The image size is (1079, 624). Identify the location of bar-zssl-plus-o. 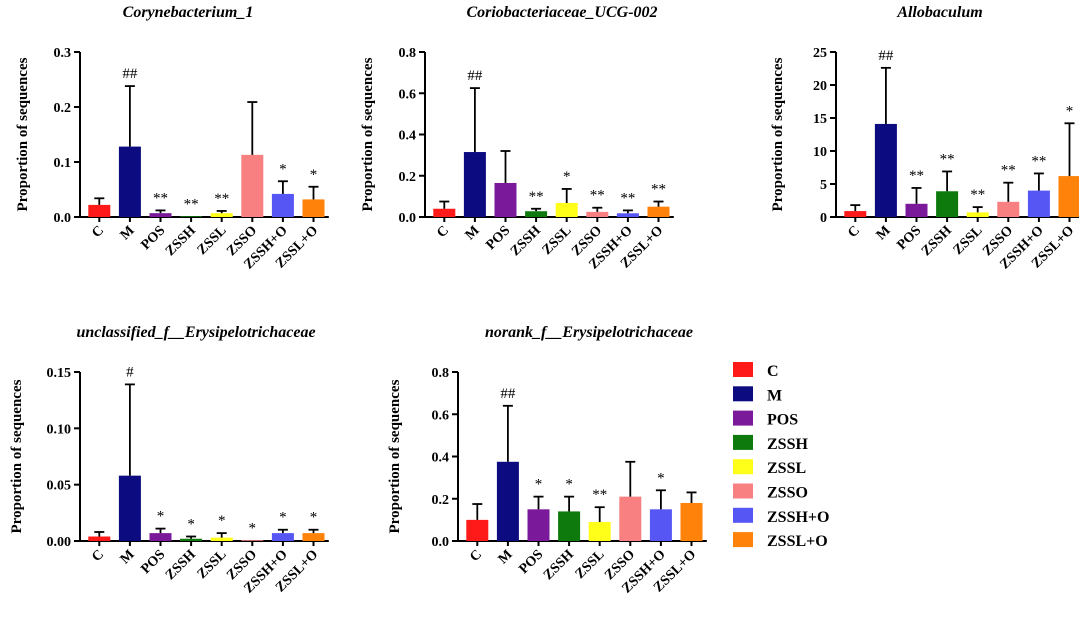
(691, 521).